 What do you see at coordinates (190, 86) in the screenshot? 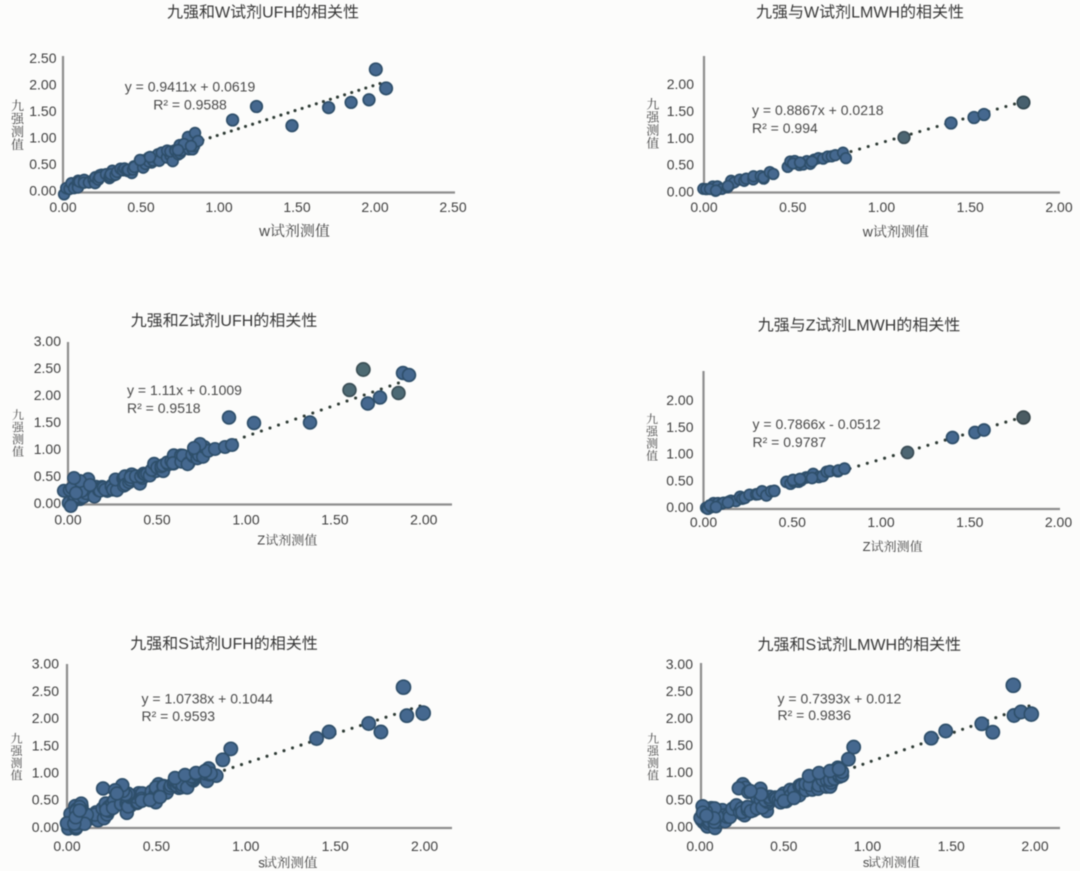
I see `svg-text: y = 0.9411x + 0.0619` at bounding box center [190, 86].